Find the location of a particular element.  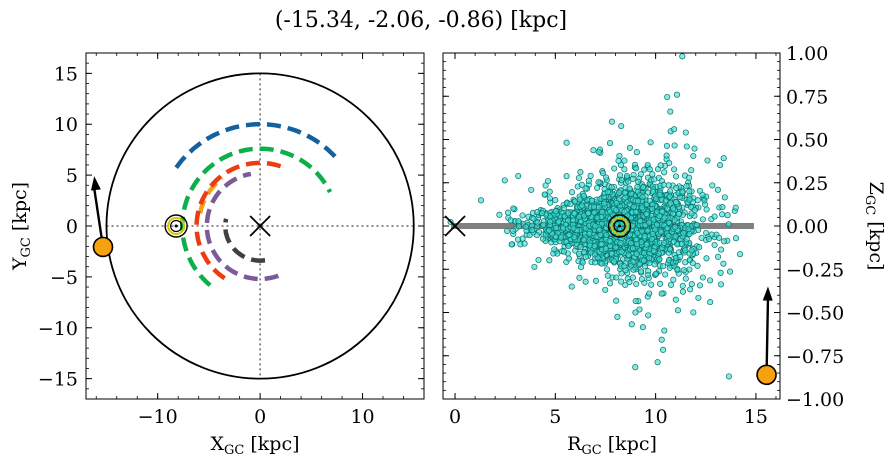

galactic-center-marker is located at coordinates (455, 226).